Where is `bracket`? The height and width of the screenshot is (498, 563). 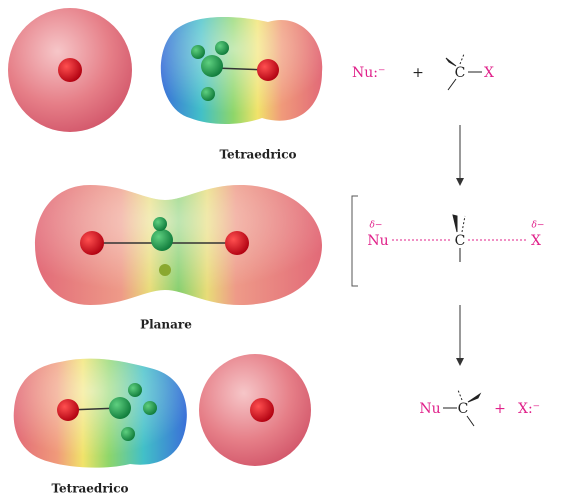 bracket is located at coordinates (354, 241).